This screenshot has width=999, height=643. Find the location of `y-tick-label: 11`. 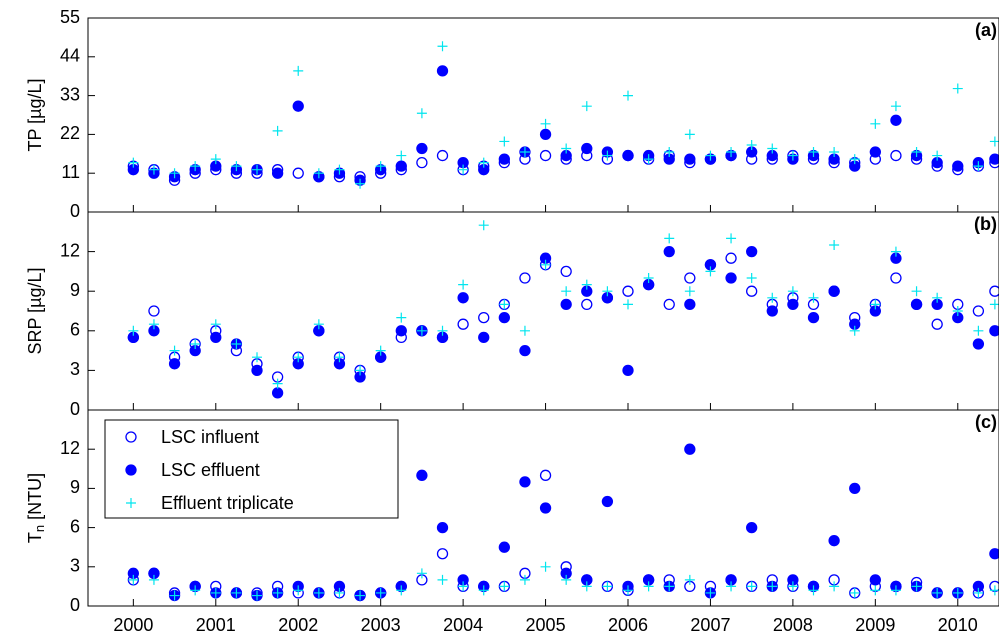

y-tick-label: 11 is located at coordinates (70, 172).